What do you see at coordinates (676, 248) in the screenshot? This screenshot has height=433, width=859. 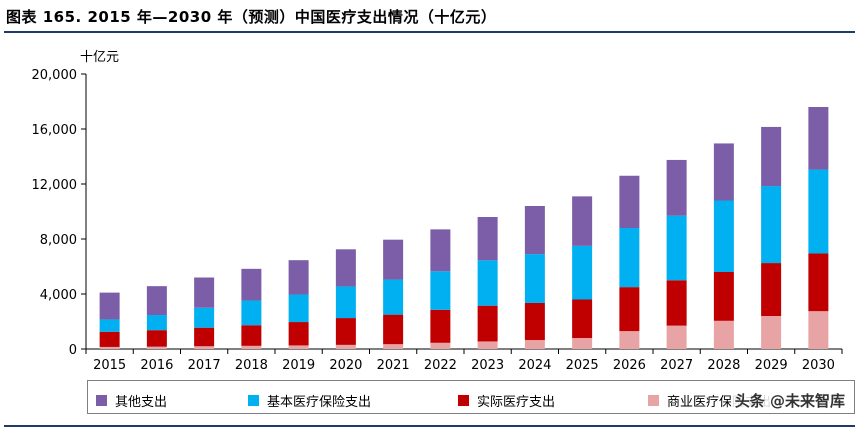 I see `bar-basic_insurance-2027` at bounding box center [676, 248].